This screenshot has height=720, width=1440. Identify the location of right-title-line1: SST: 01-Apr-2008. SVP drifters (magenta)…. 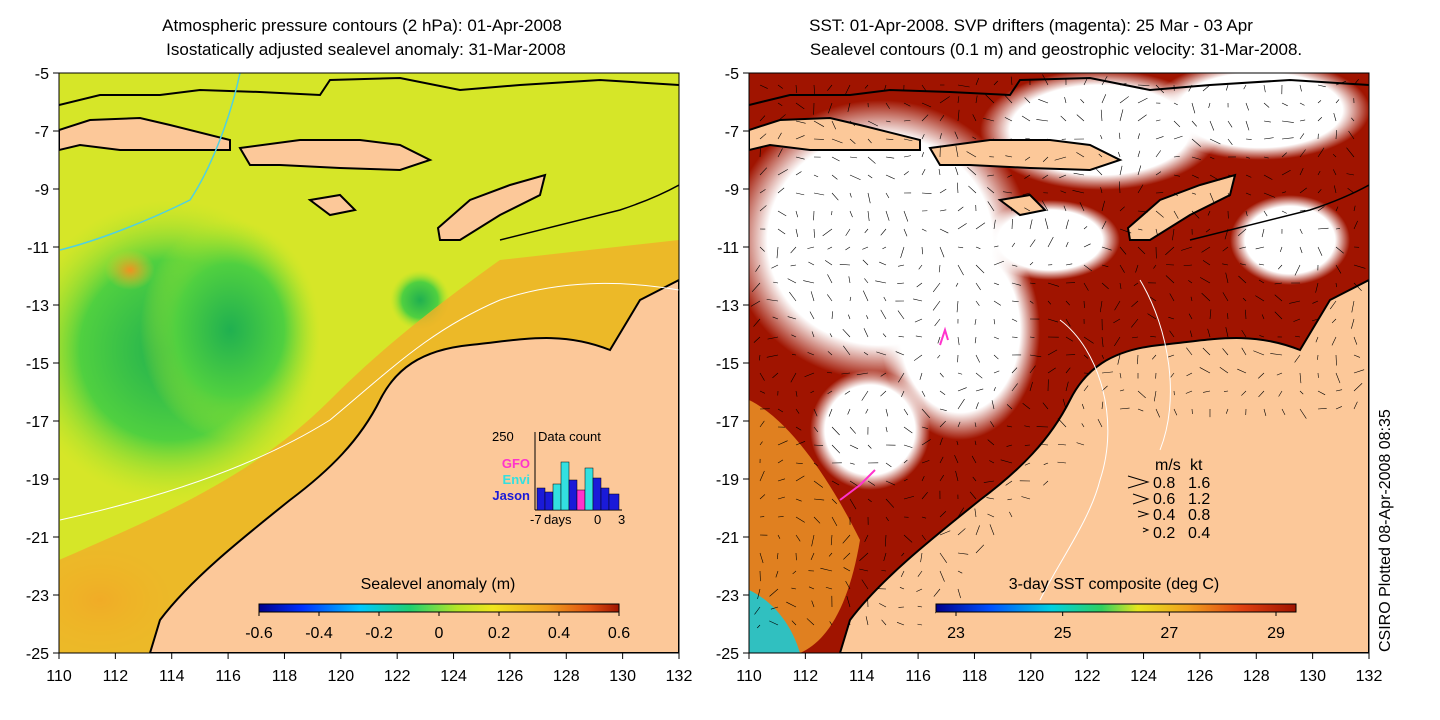
(1031, 25).